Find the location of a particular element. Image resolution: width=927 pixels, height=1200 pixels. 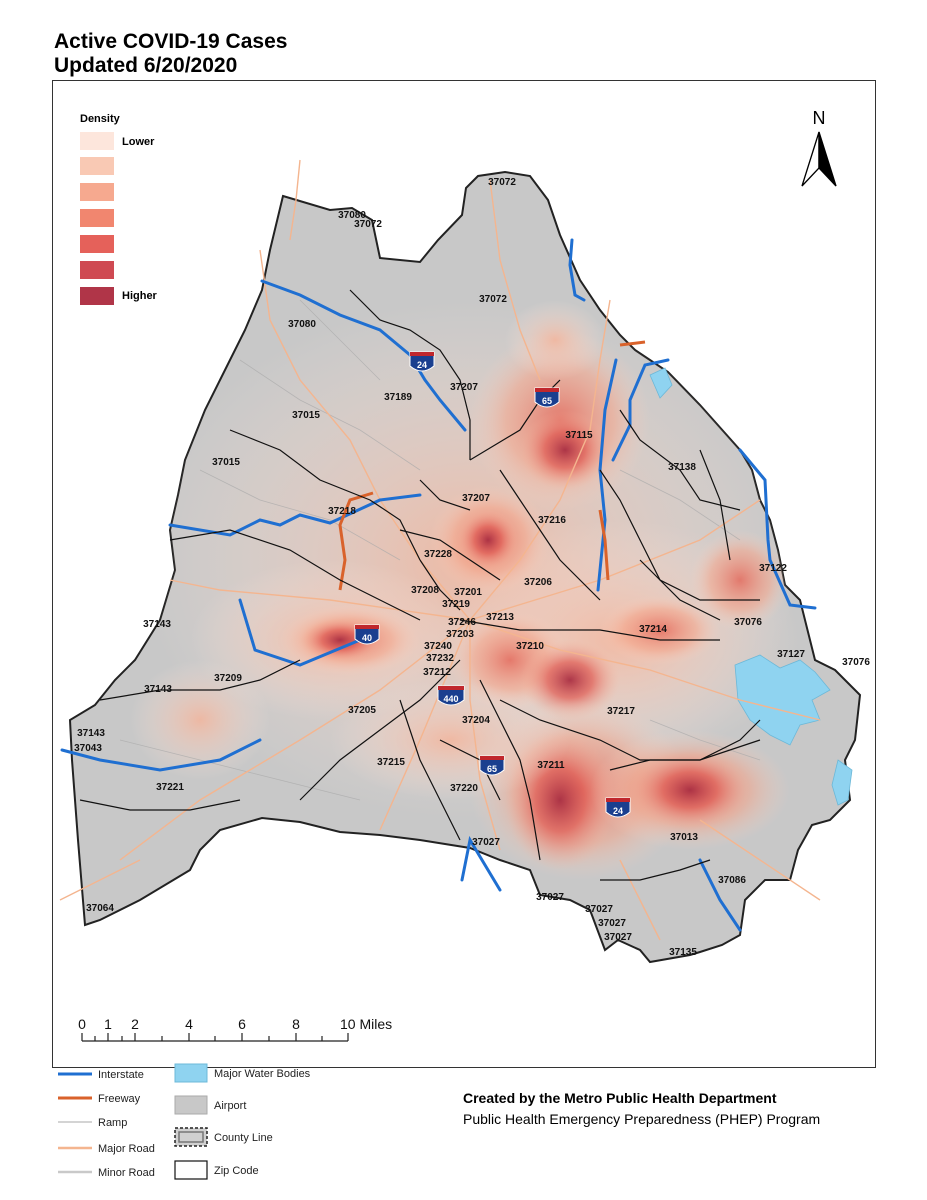

scale-label: 10 Miles is located at coordinates (366, 1024).